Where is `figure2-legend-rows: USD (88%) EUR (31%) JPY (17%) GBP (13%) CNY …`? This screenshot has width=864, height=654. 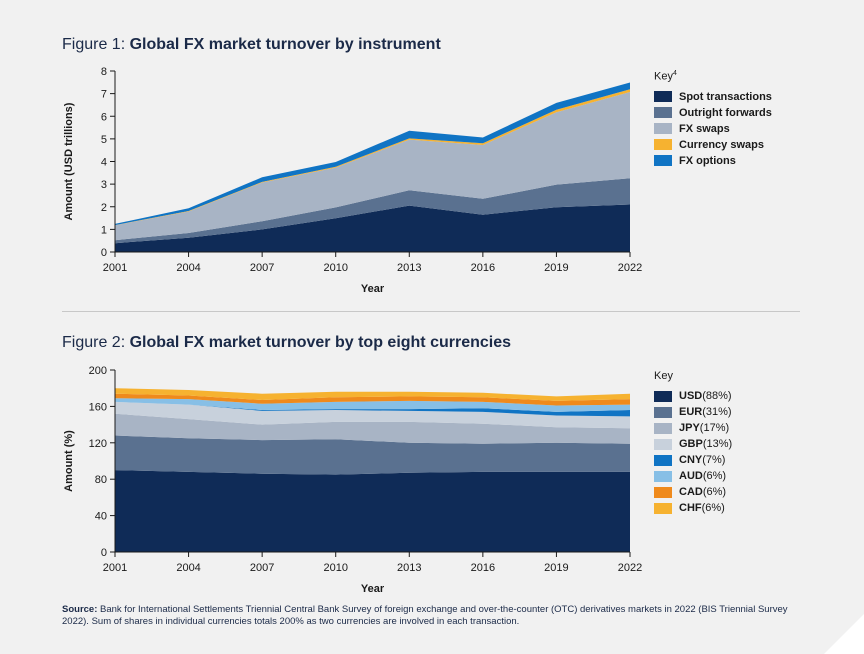 figure2-legend-rows: USD (88%) EUR (31%) JPY (17%) GBP (13%) CNY … is located at coordinates (693, 452).